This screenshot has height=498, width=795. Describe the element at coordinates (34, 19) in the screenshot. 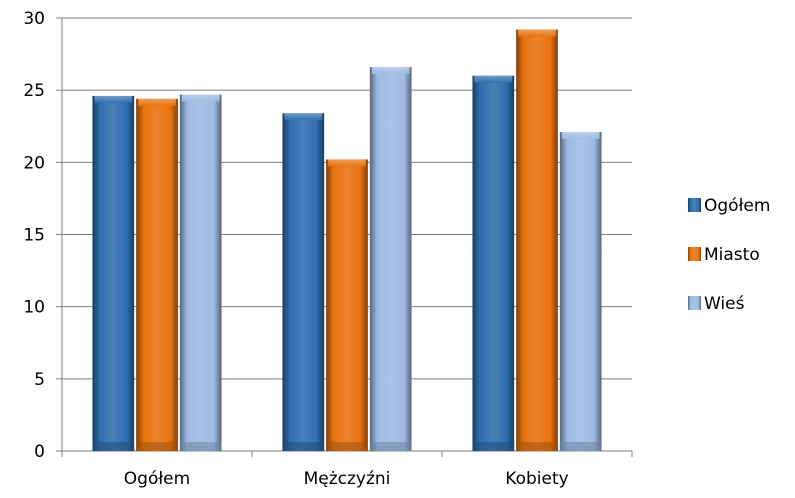

I see `y-tick-label: 30` at that location.